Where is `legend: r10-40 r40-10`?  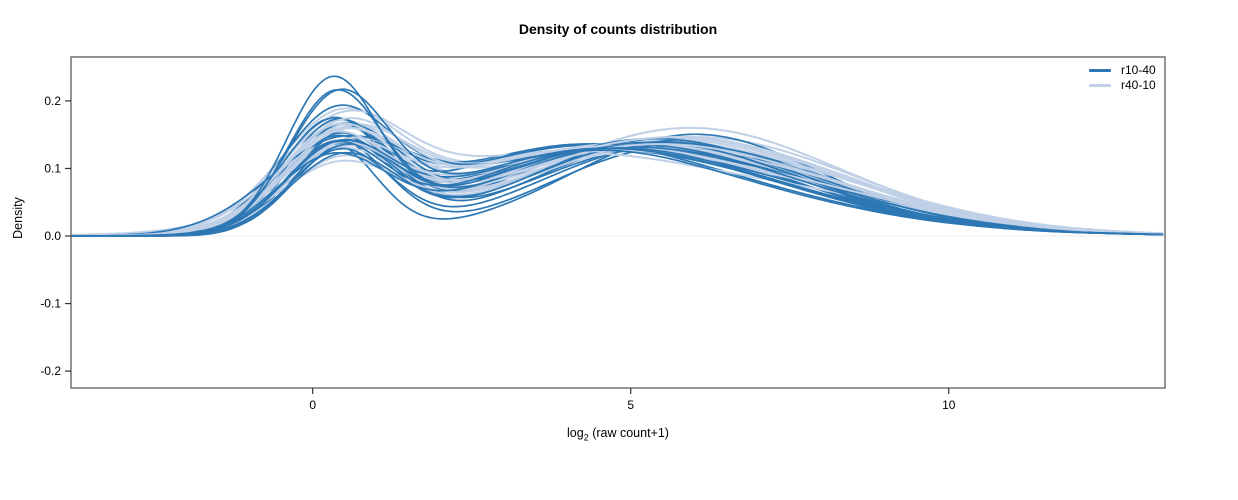 legend: r10-40 r40-10 is located at coordinates (1122, 78).